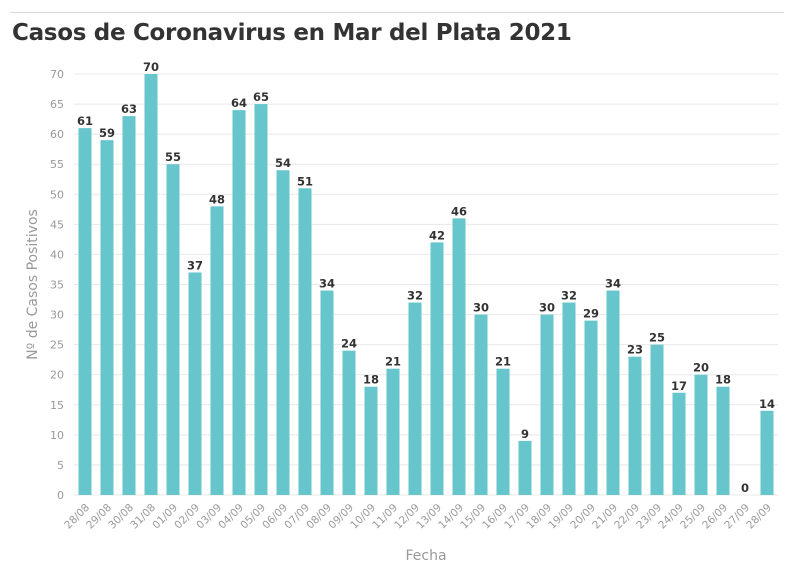 The width and height of the screenshot is (796, 575). I want to click on data-label: 9, so click(525, 434).